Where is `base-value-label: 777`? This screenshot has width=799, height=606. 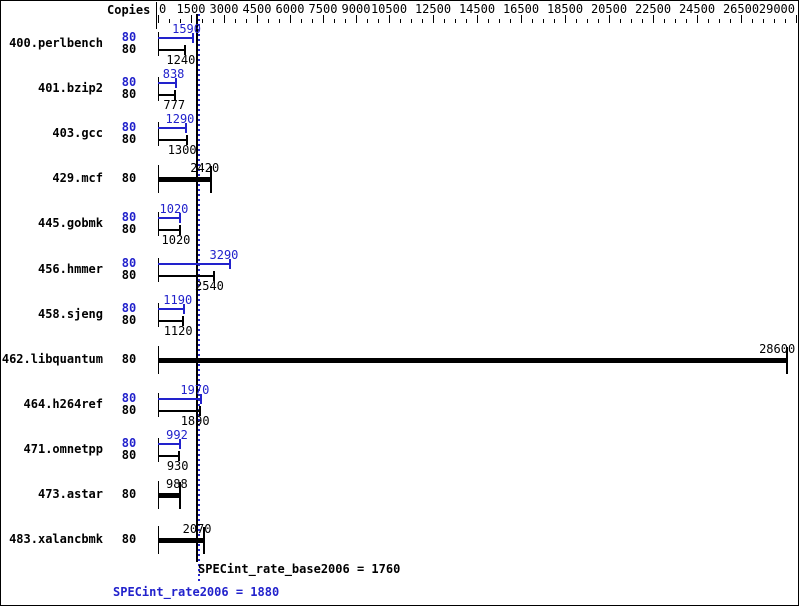
base-value-label: 777 is located at coordinates (174, 105).